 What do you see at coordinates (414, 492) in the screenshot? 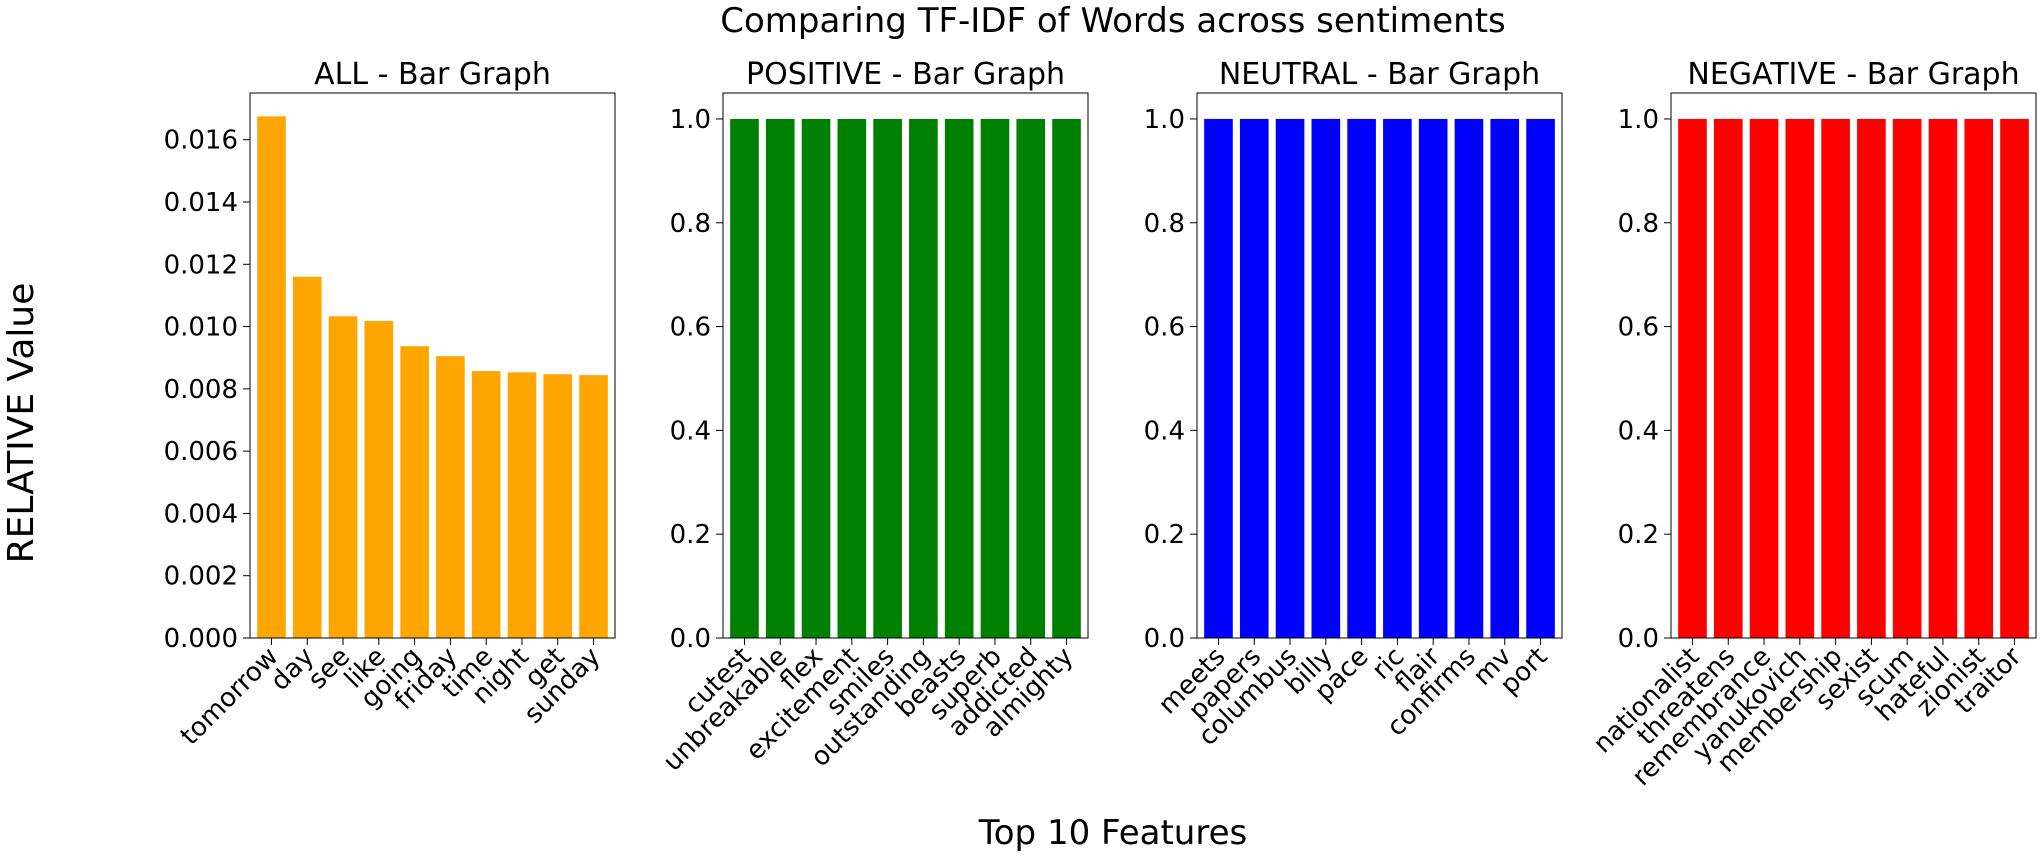
I see `bar-going` at bounding box center [414, 492].